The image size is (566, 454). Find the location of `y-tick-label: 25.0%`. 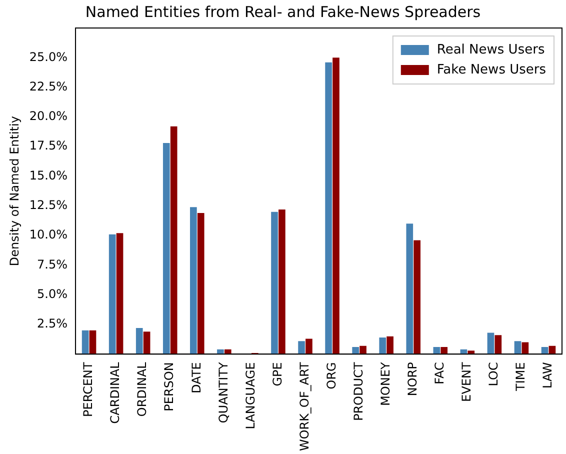

y-tick-label: 25.0% is located at coordinates (48, 57).